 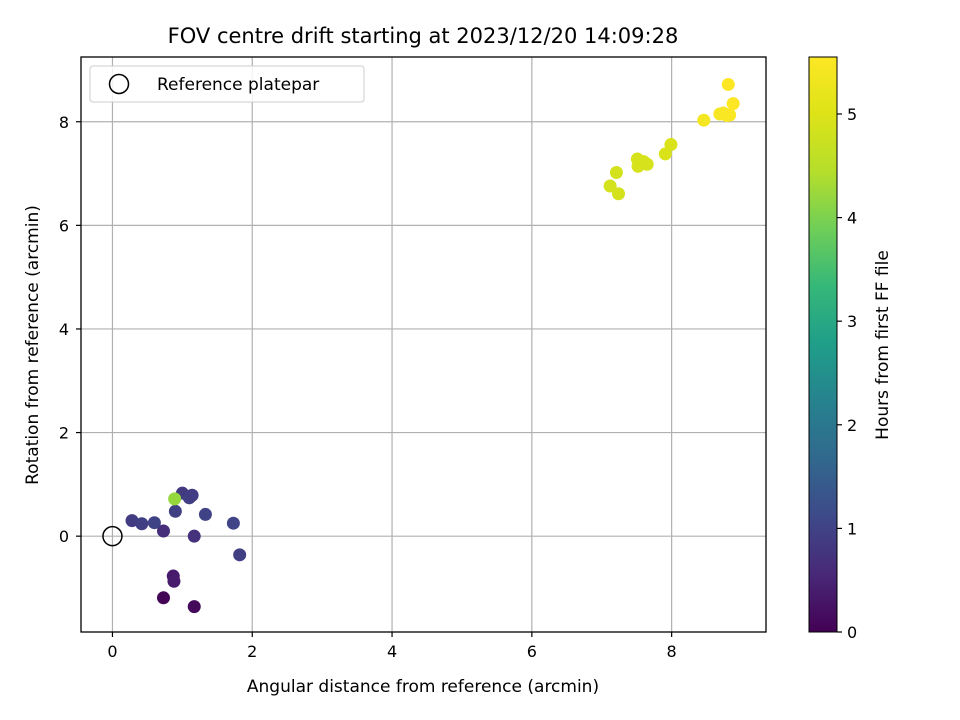 I want to click on colorbar: 0 1 2 3 4 5 Hours from first FF file, so click(x=850, y=349).